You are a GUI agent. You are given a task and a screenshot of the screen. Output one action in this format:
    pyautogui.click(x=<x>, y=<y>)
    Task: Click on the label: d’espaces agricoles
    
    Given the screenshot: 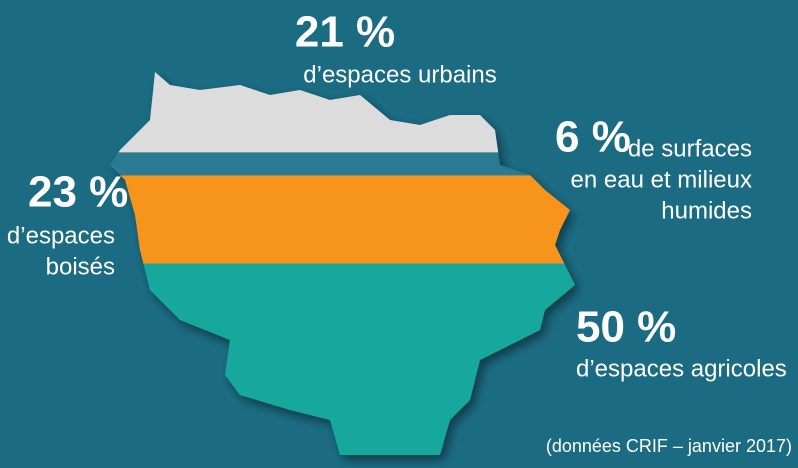 What is the action you would take?
    pyautogui.click(x=681, y=368)
    